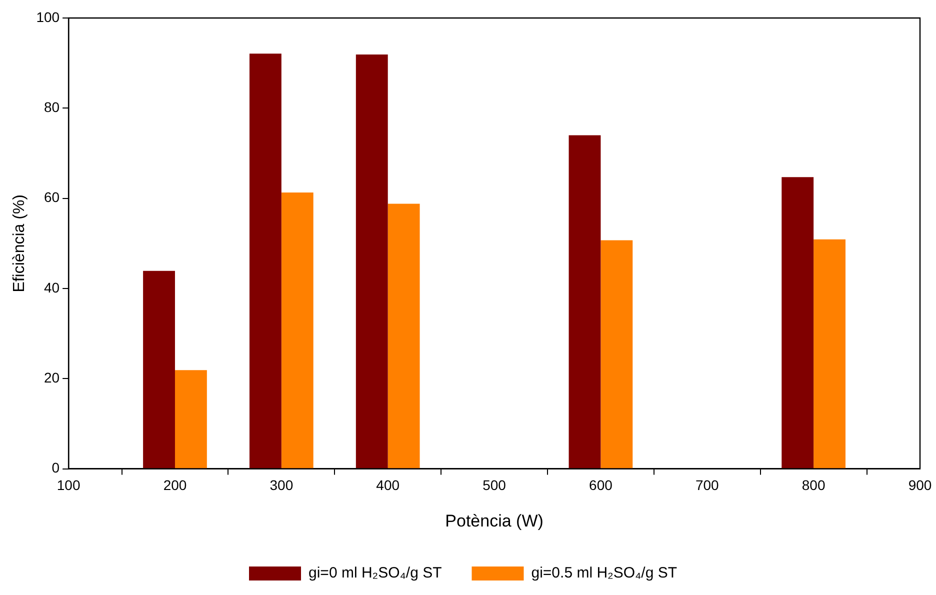 The image size is (936, 595). Describe the element at coordinates (19, 243) in the screenshot. I see `y-axis-title: Eficiència (%)` at that location.